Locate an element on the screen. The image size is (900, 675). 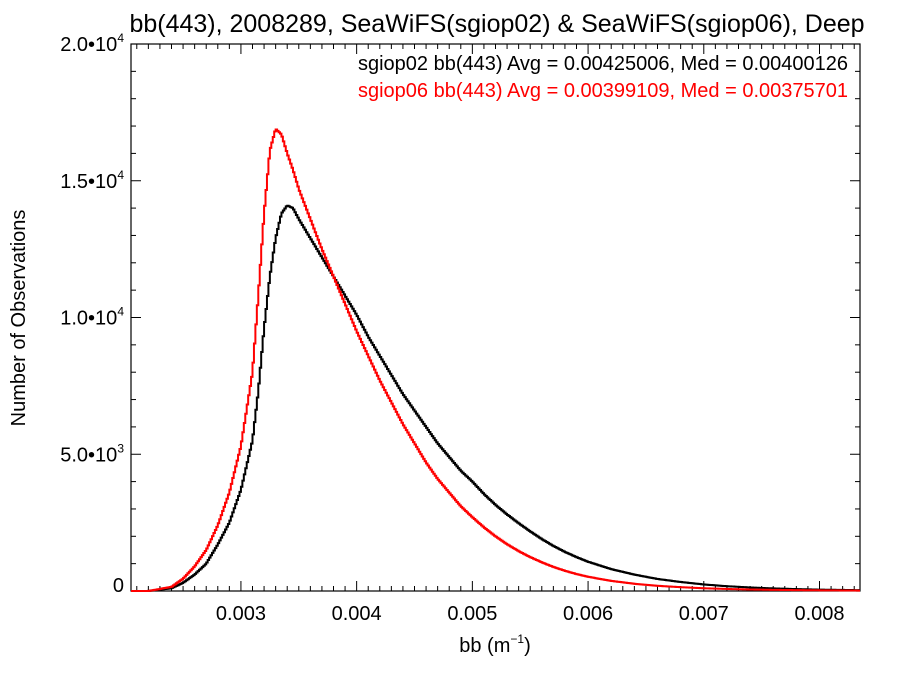
y-tick-label: 1.5•104 is located at coordinates (92, 180).